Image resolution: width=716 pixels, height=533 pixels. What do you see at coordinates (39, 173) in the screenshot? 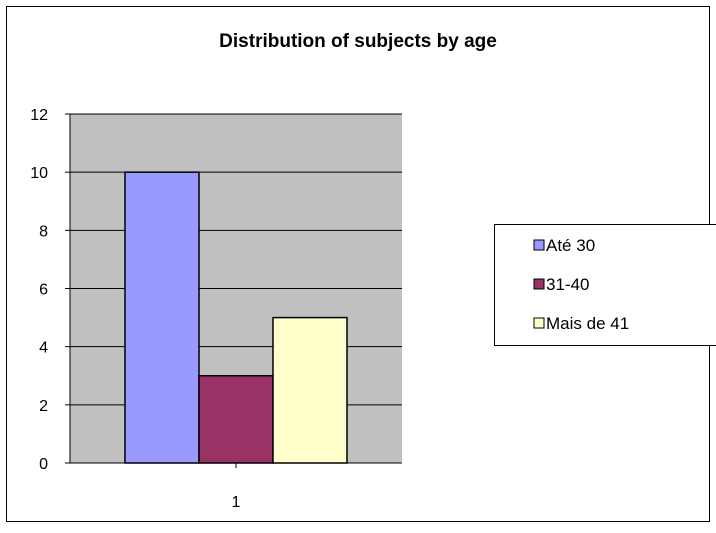
I see `y-tick-label: 10` at bounding box center [39, 173].